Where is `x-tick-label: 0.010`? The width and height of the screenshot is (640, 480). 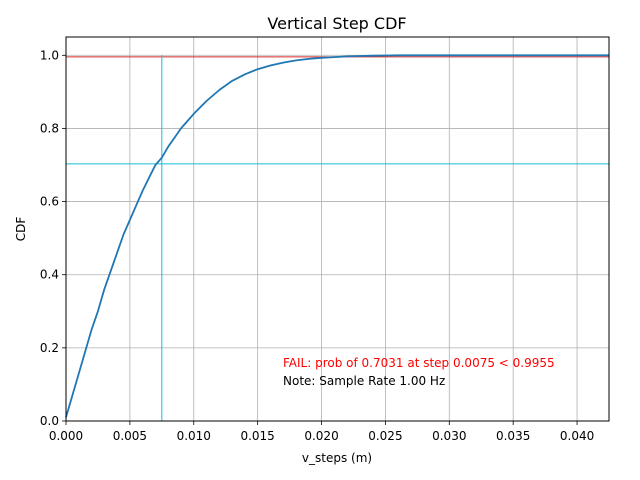
x-tick-label: 0.010 is located at coordinates (194, 436).